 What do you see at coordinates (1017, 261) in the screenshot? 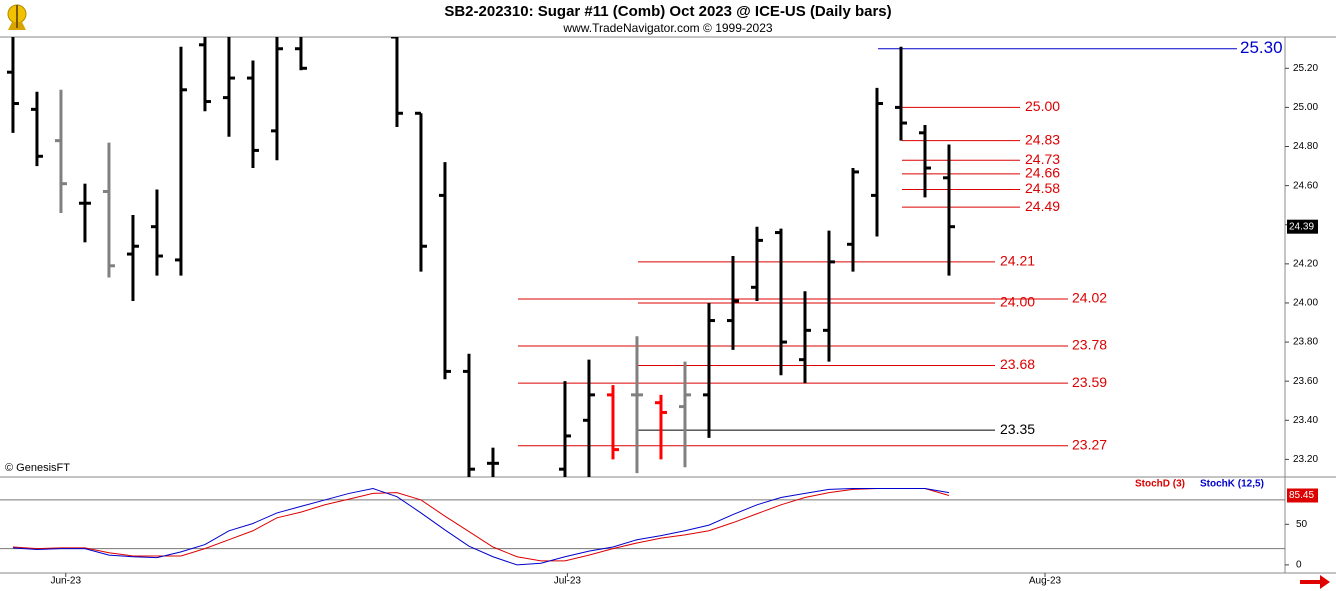
I see `level-label: 24.21` at bounding box center [1017, 261].